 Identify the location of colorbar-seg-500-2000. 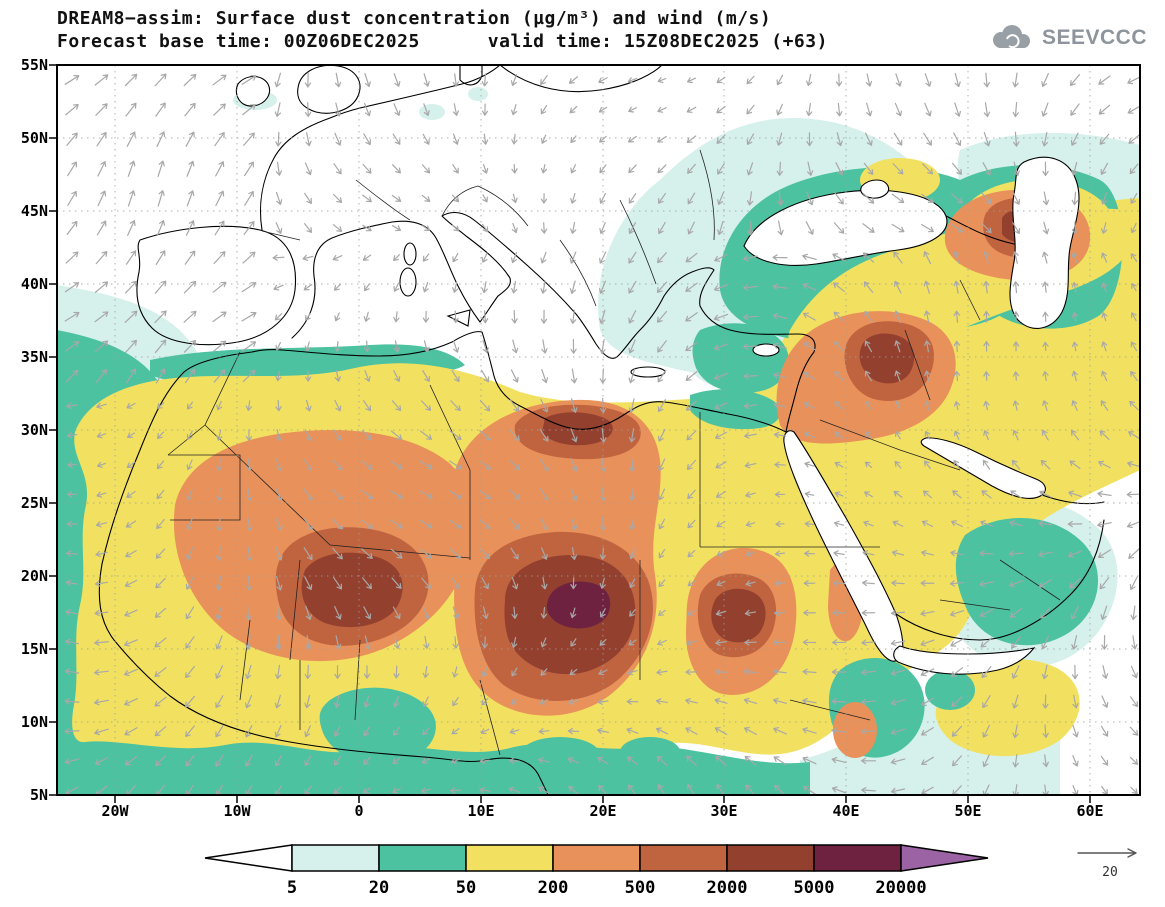
(683, 858).